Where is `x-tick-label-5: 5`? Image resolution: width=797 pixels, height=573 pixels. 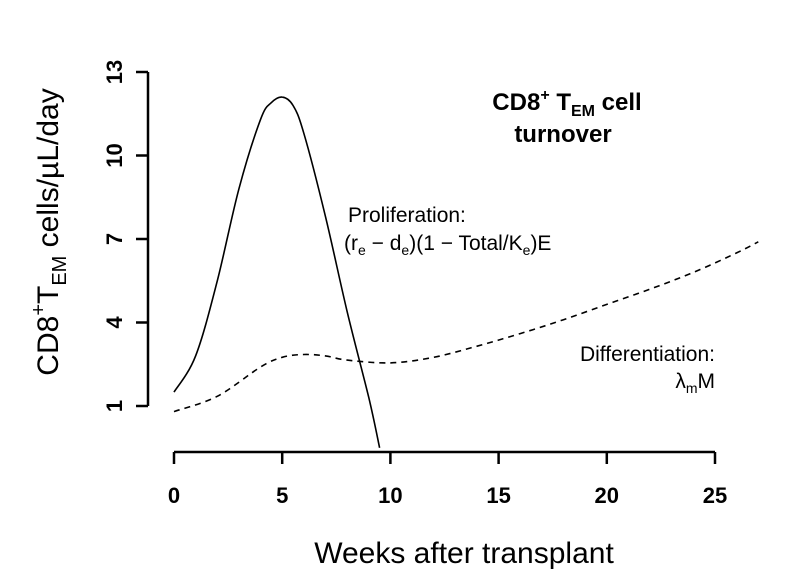
x-tick-label-5: 5 is located at coordinates (282, 495).